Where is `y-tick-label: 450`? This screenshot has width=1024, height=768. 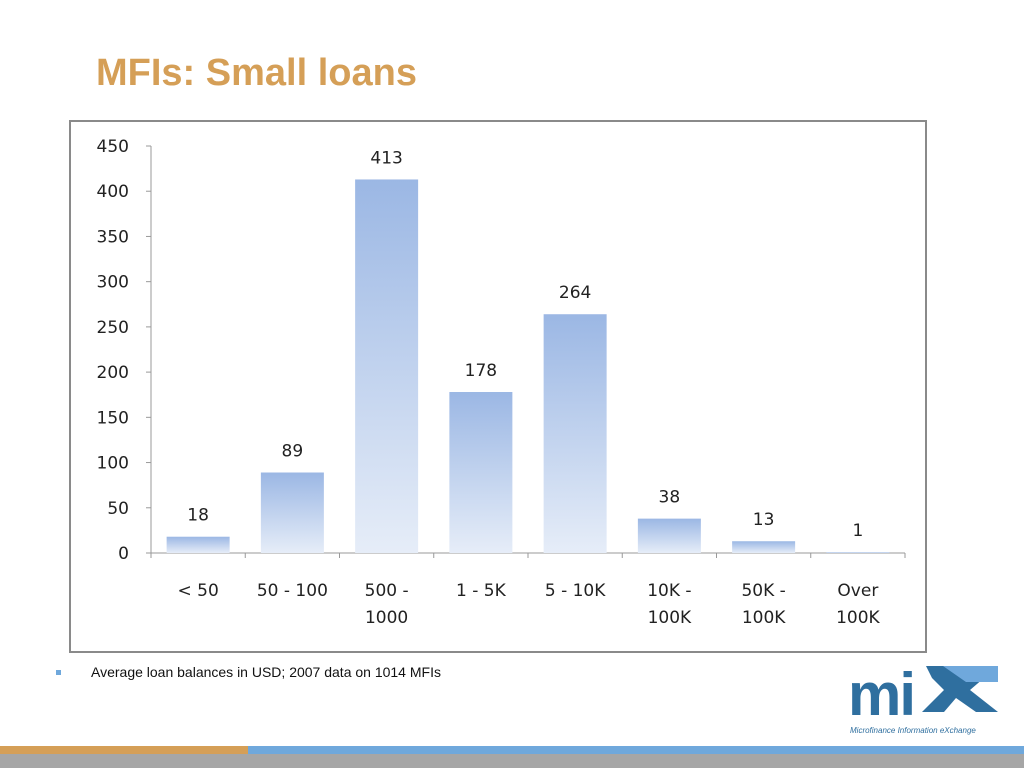 y-tick-label: 450 is located at coordinates (113, 147).